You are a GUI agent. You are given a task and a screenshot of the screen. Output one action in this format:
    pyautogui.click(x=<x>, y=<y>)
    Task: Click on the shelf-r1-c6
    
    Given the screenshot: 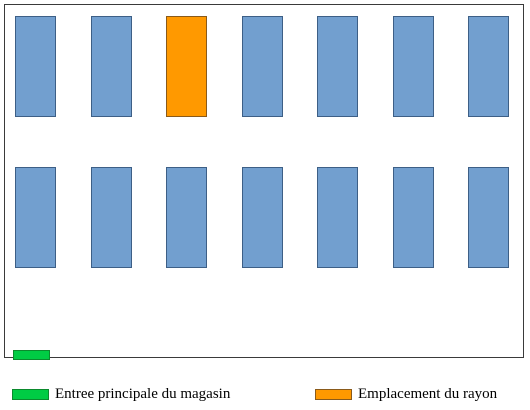 What is the action you would take?
    pyautogui.click(x=413, y=66)
    